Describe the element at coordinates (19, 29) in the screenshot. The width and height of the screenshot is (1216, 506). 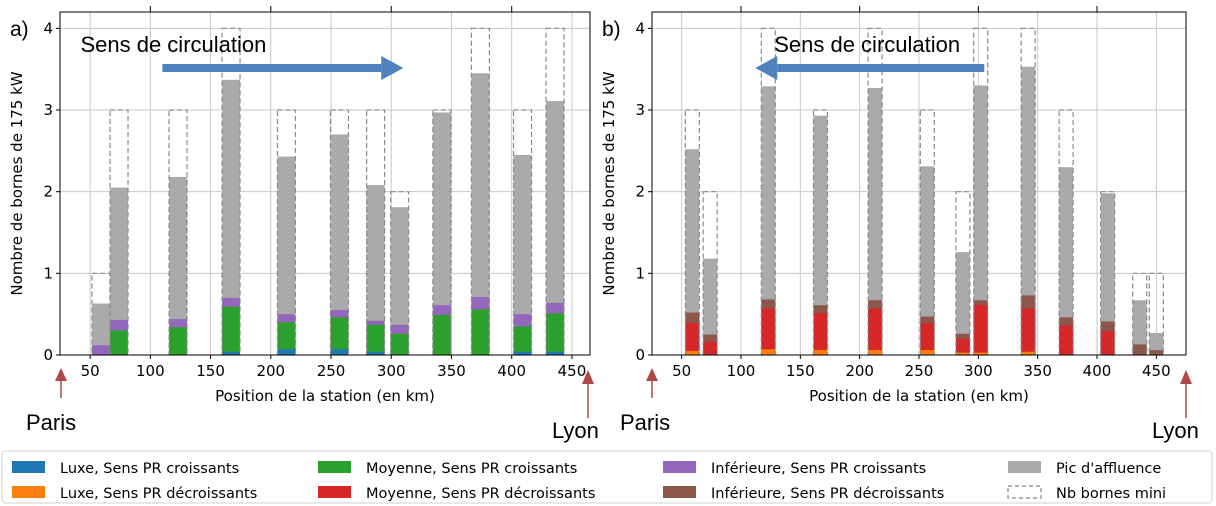
I see `panel-letter: a)` at that location.